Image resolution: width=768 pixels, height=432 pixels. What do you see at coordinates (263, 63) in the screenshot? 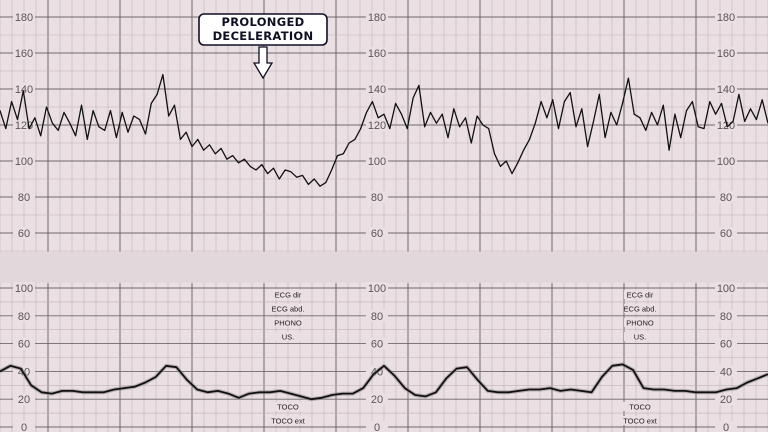
I see `arrow-down-icon` at bounding box center [263, 63].